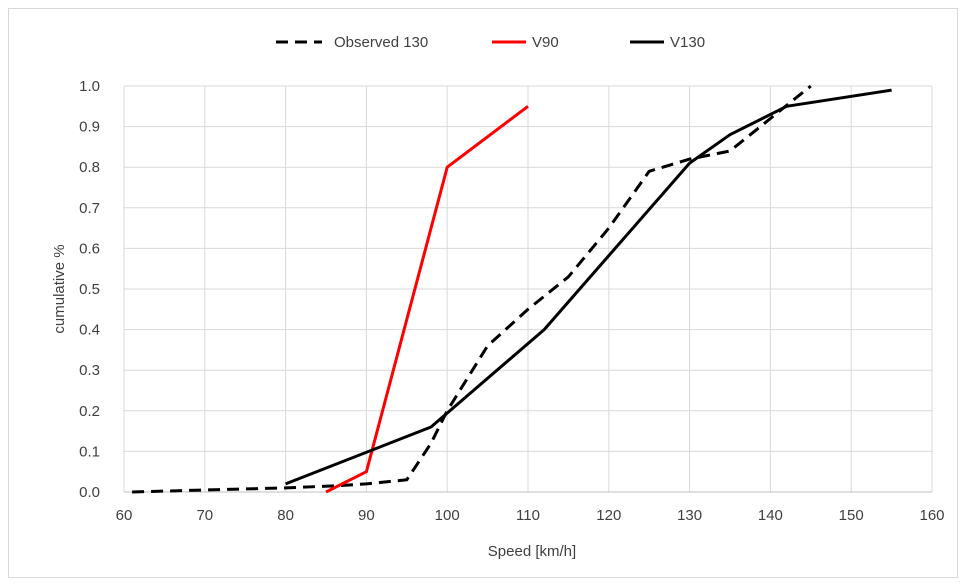 Image resolution: width=966 pixels, height=586 pixels. Describe the element at coordinates (528, 515) in the screenshot. I see `x-tick-label: 110` at that location.